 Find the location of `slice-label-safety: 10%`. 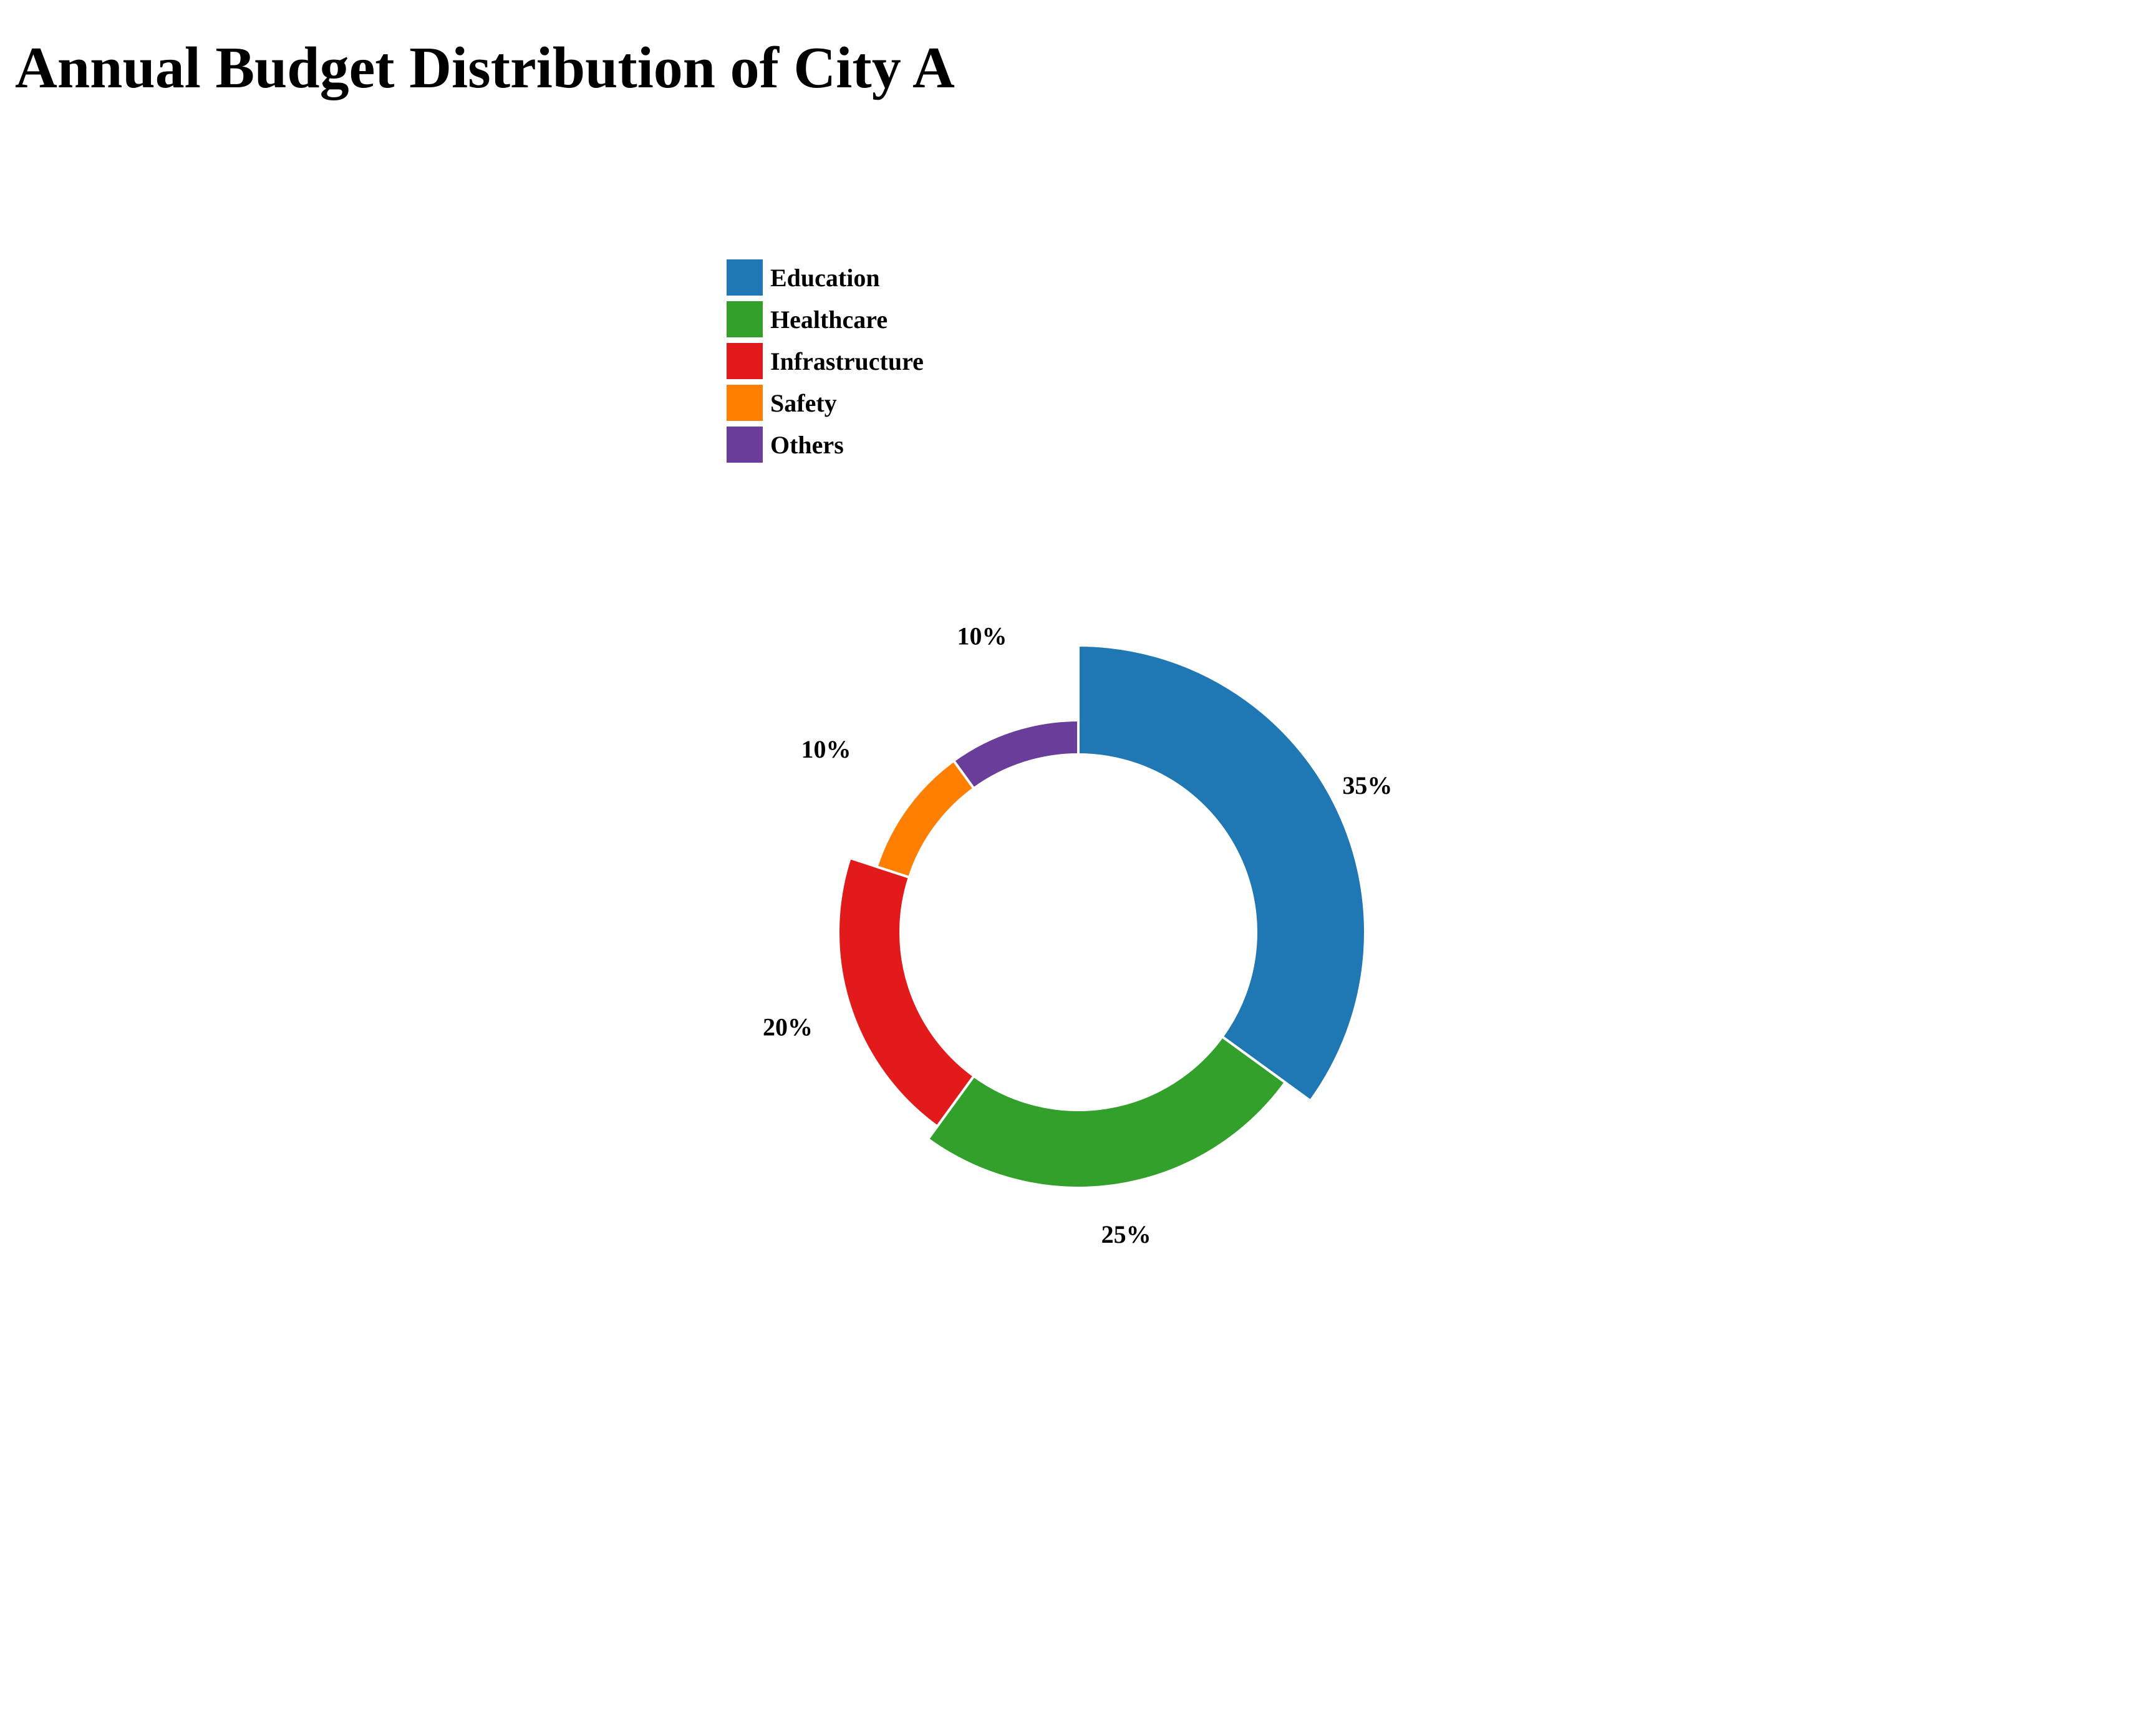

slice-label-safety: 10% is located at coordinates (826, 749).